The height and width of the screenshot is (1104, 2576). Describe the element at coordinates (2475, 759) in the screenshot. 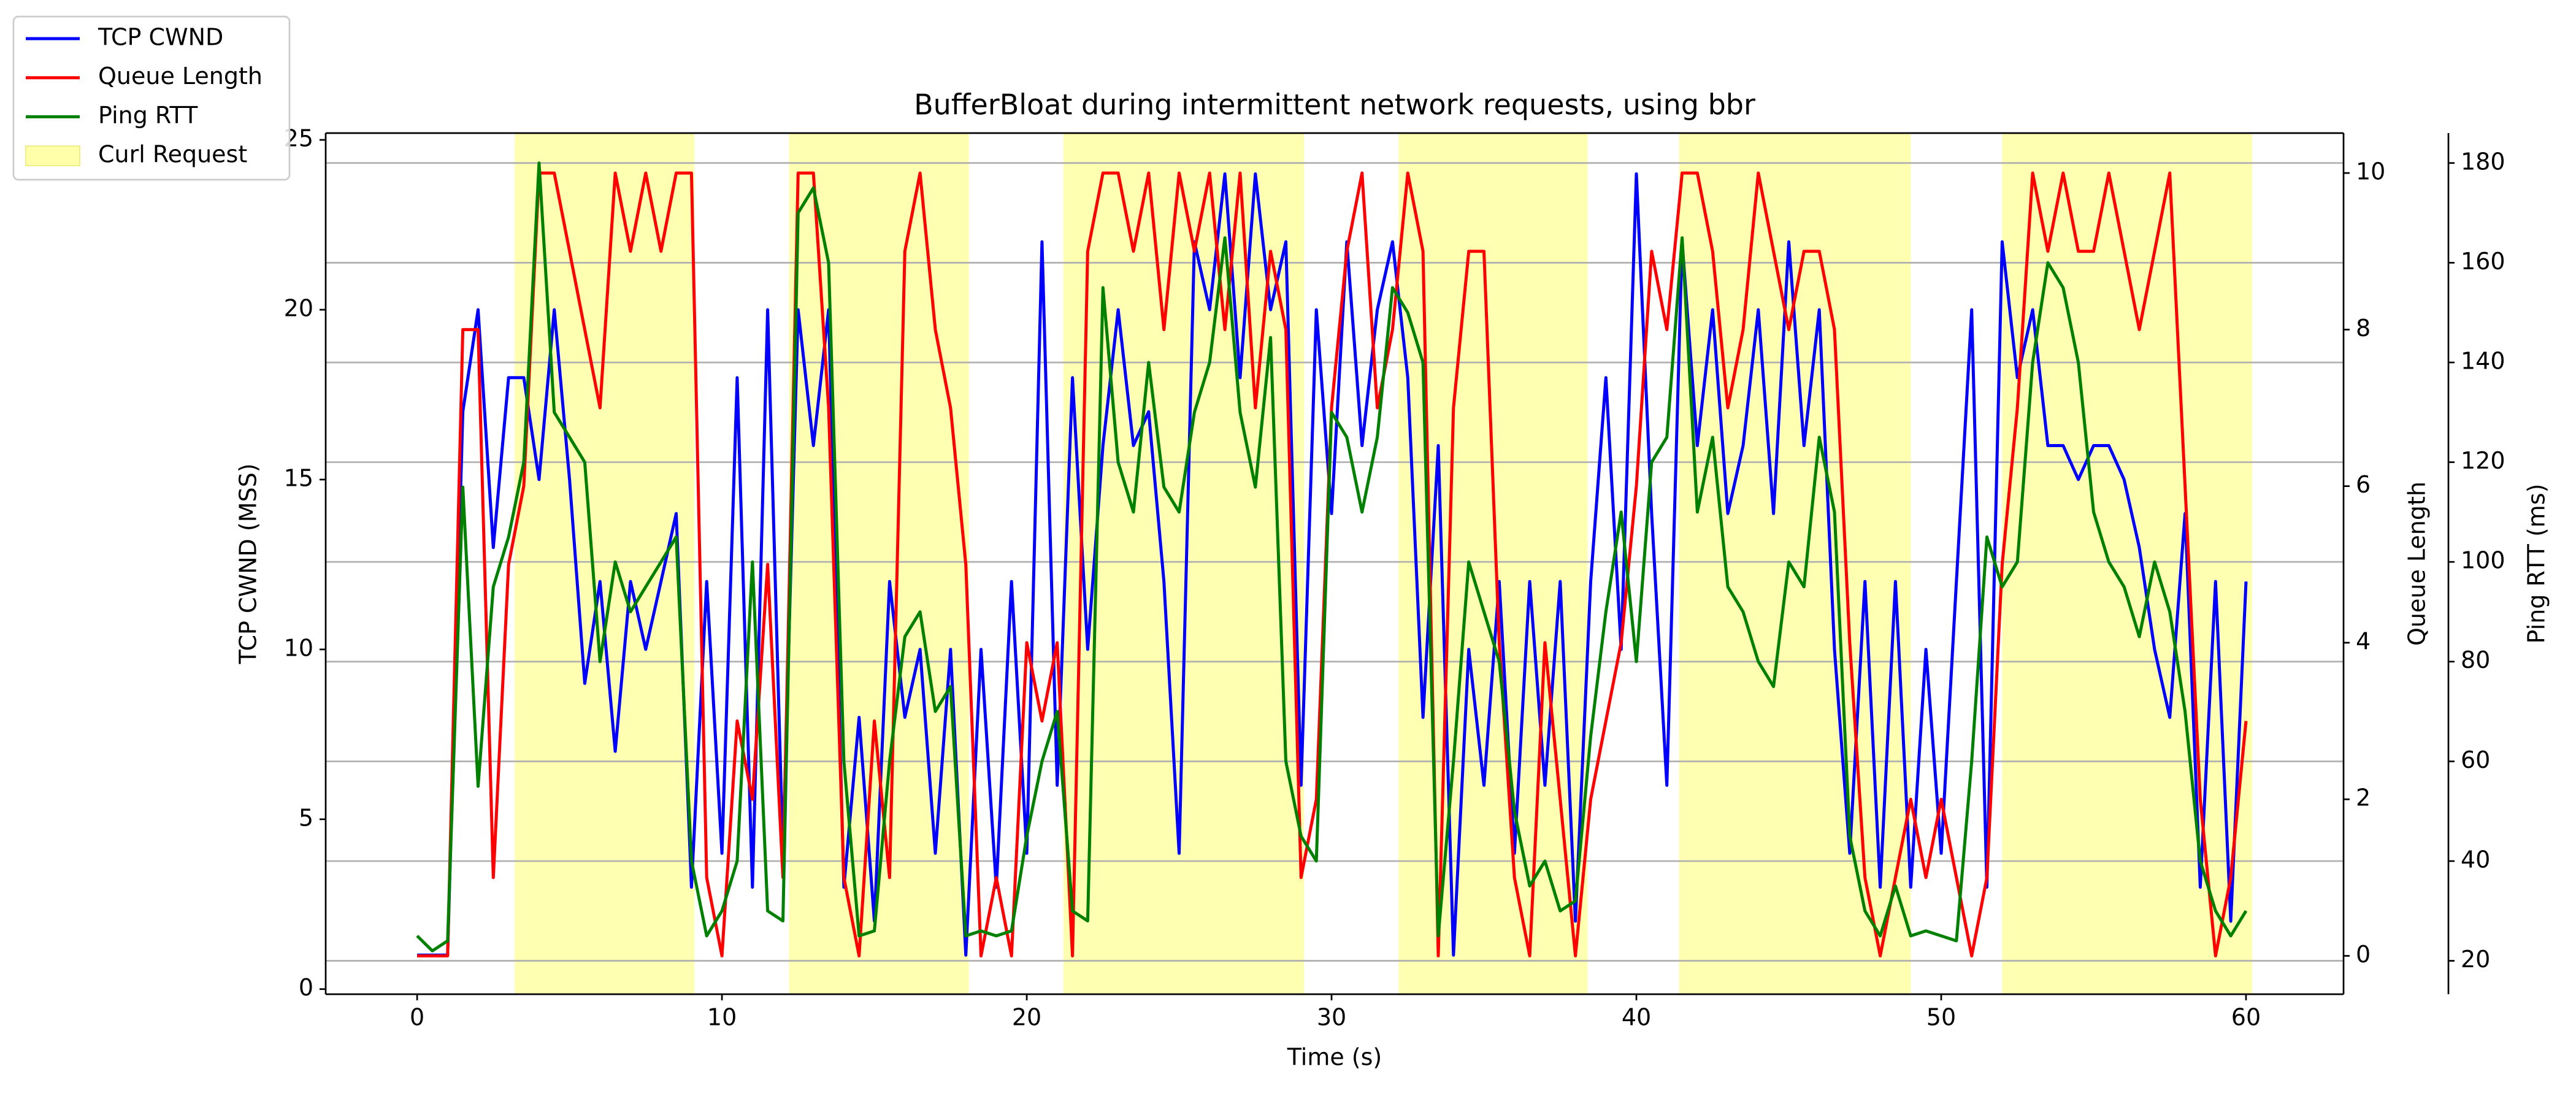

I see `y-tick-label: 60` at that location.